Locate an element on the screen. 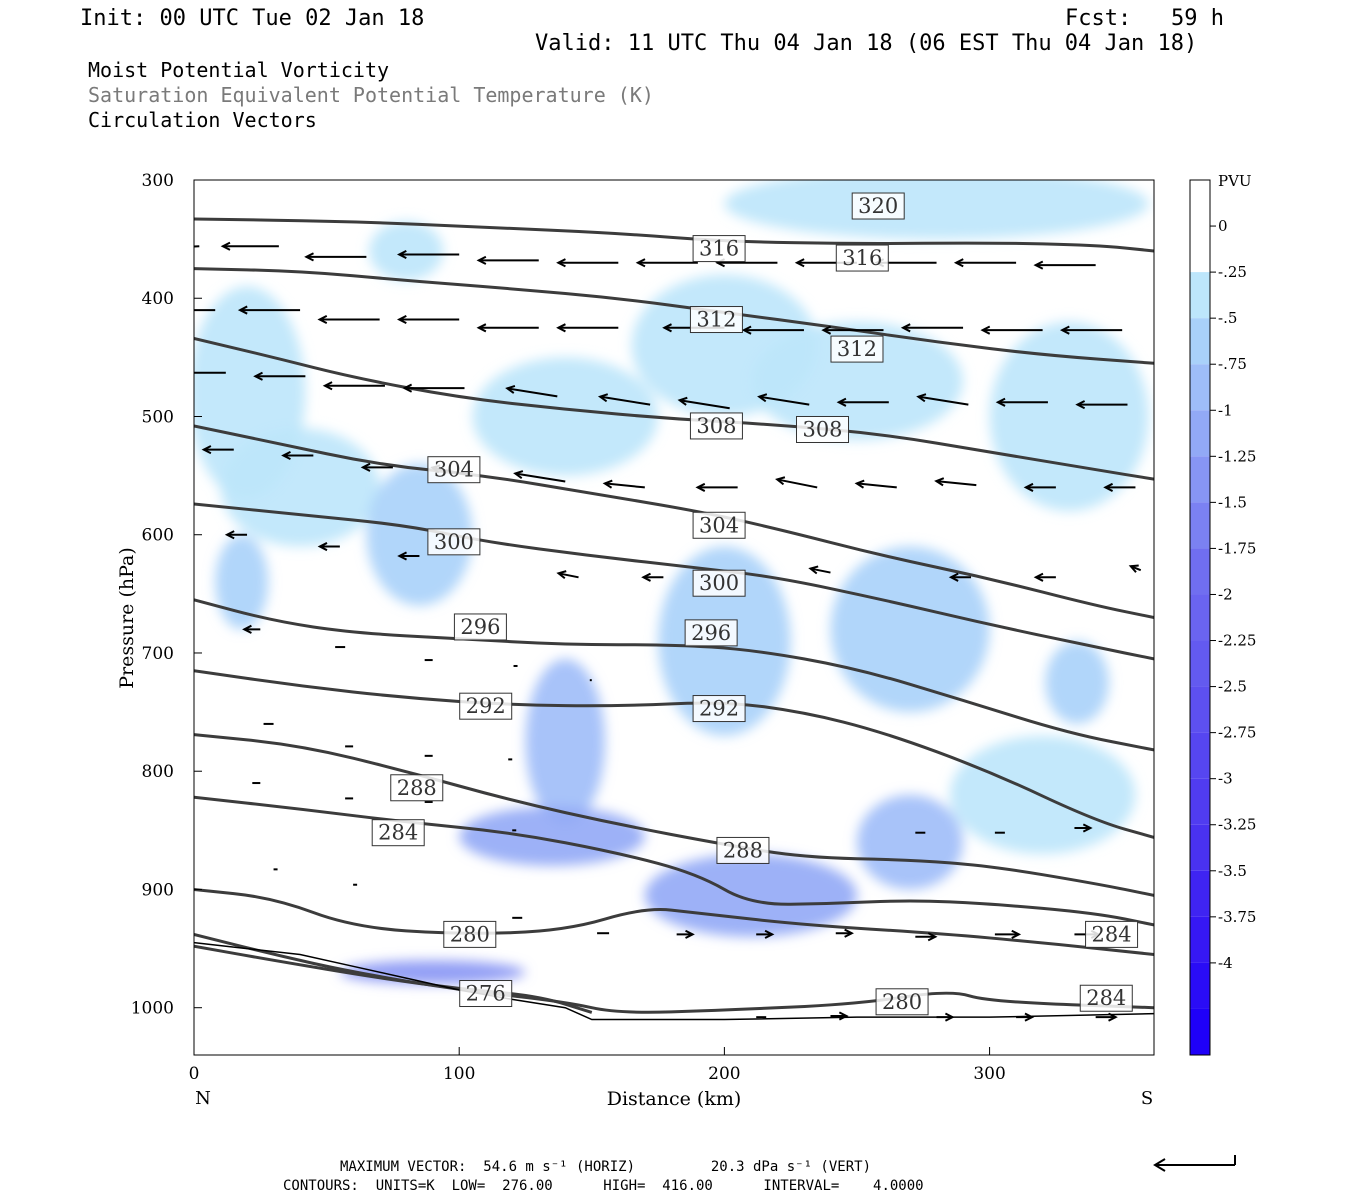  contour-label-18: 284 is located at coordinates (1112, 934).